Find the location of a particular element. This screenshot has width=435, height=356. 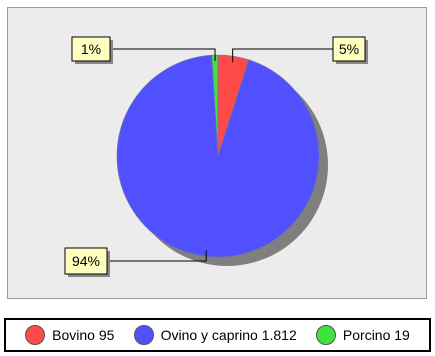

callout-bovino: 5% is located at coordinates (300, 50).